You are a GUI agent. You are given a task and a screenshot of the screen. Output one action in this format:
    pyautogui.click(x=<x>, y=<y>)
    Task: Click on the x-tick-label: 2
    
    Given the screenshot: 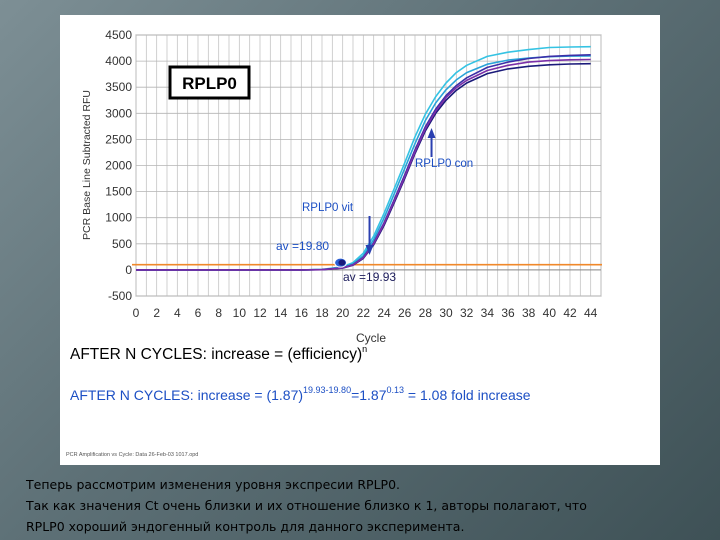 What is the action you would take?
    pyautogui.click(x=156, y=313)
    